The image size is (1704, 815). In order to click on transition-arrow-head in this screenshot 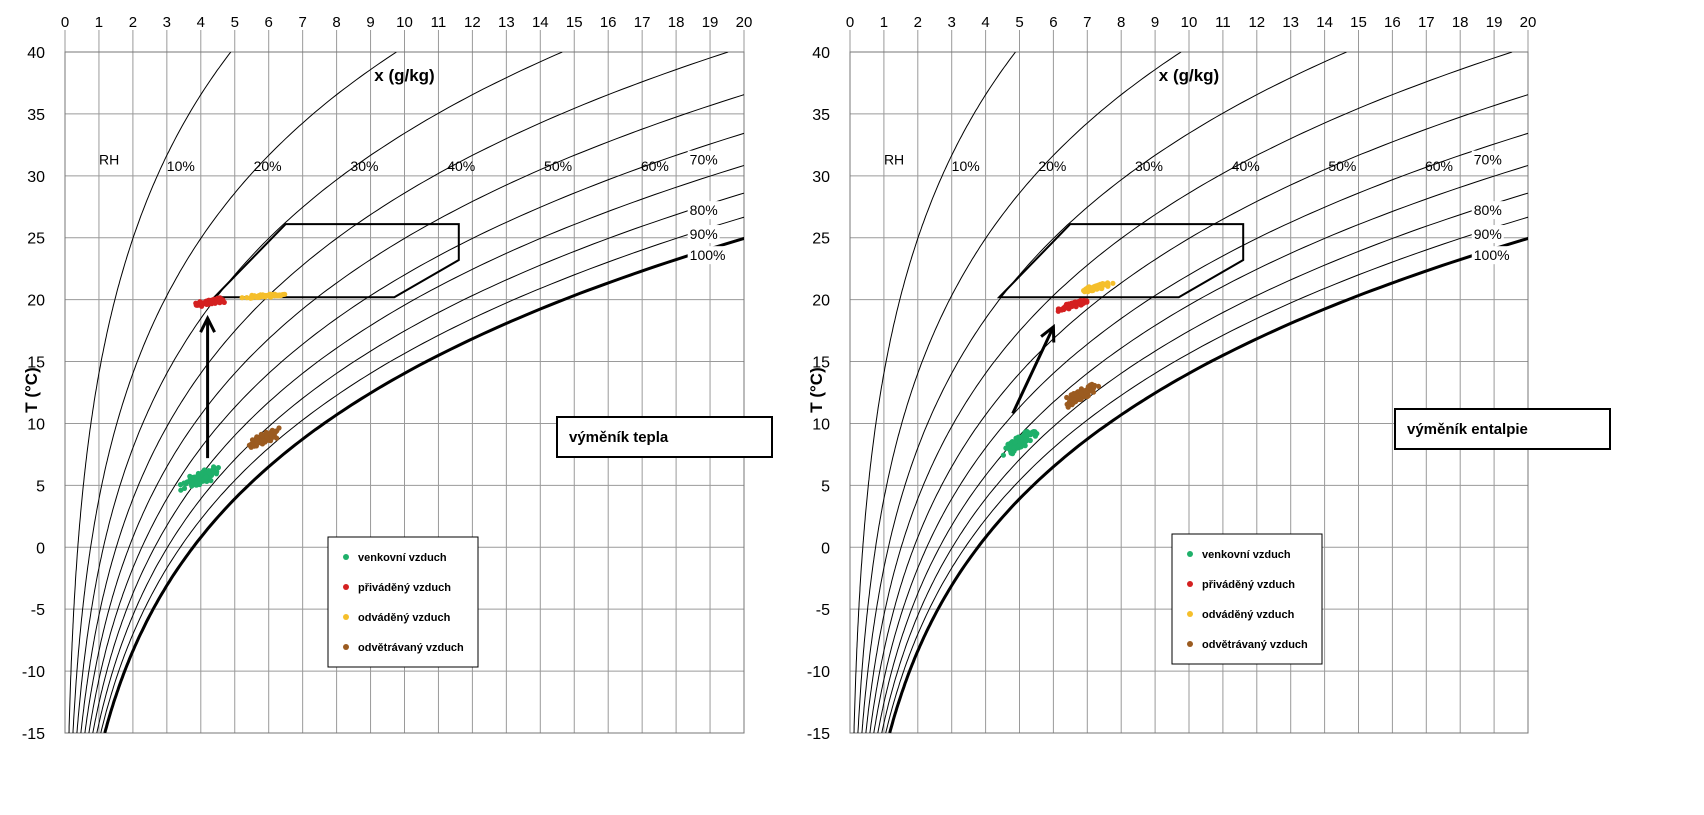, I will do `click(207, 323)`.